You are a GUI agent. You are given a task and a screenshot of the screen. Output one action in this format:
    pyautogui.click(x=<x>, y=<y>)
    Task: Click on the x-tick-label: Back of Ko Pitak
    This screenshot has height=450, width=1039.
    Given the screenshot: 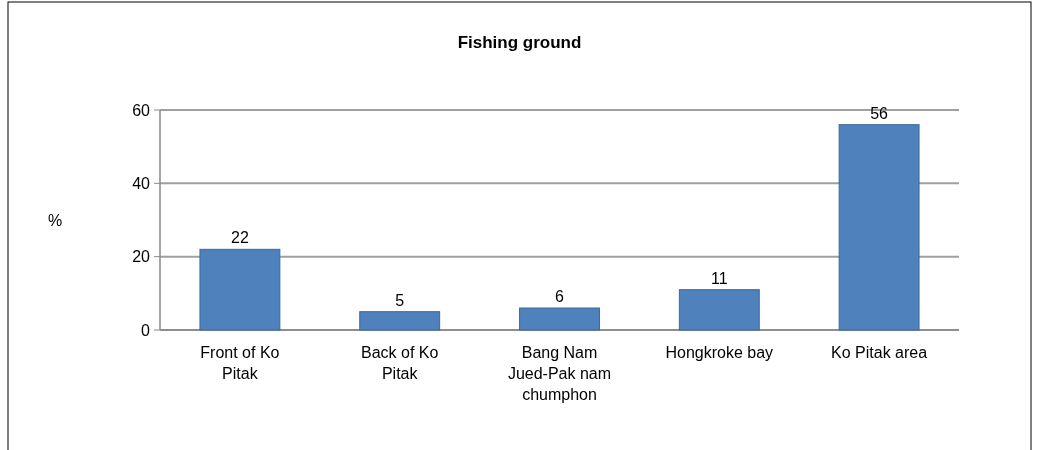 What is the action you would take?
    pyautogui.click(x=400, y=363)
    